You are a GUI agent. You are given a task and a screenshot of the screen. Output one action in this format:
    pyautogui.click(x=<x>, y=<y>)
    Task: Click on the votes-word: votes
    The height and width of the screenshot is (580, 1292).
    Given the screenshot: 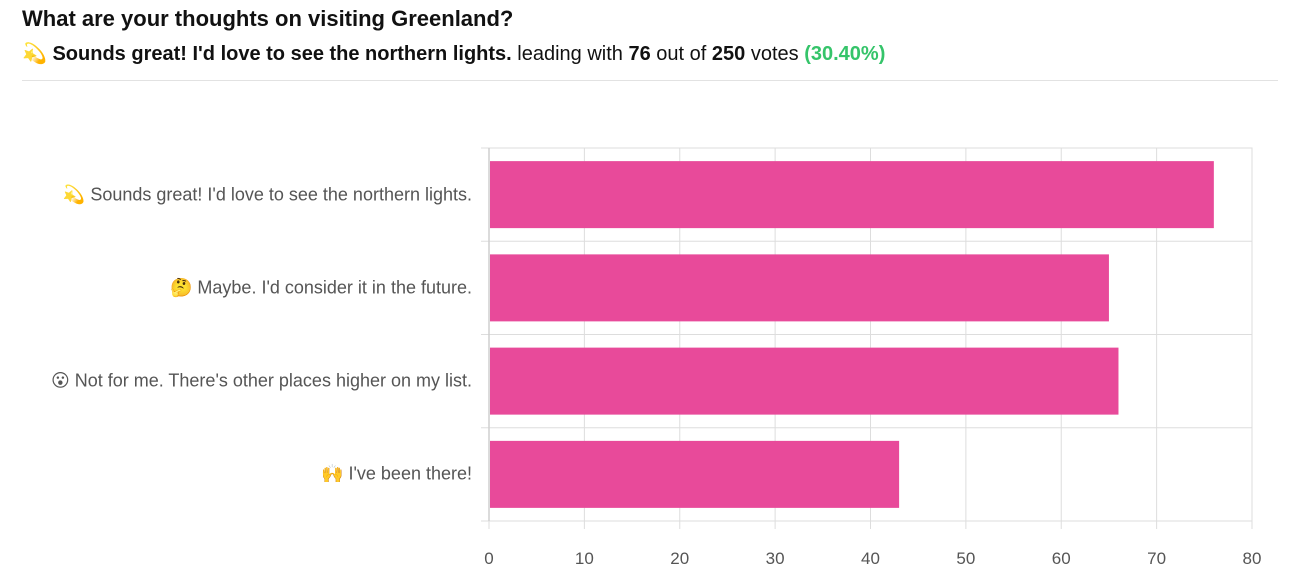 What is the action you would take?
    pyautogui.click(x=774, y=54)
    